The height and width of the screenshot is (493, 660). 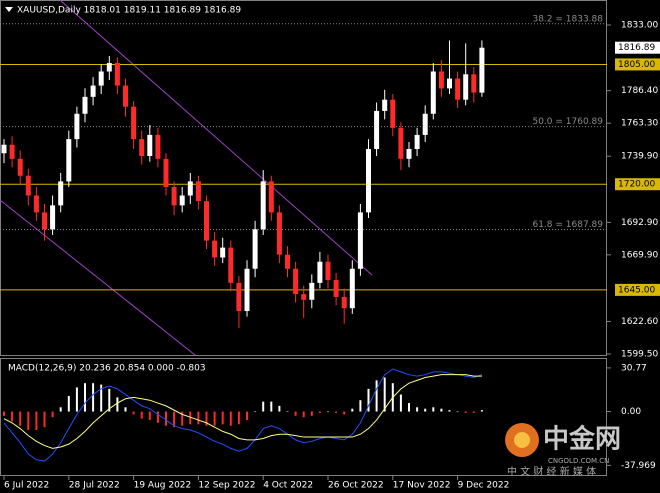 I want to click on y2-tick-label: -37.969, so click(x=638, y=466).